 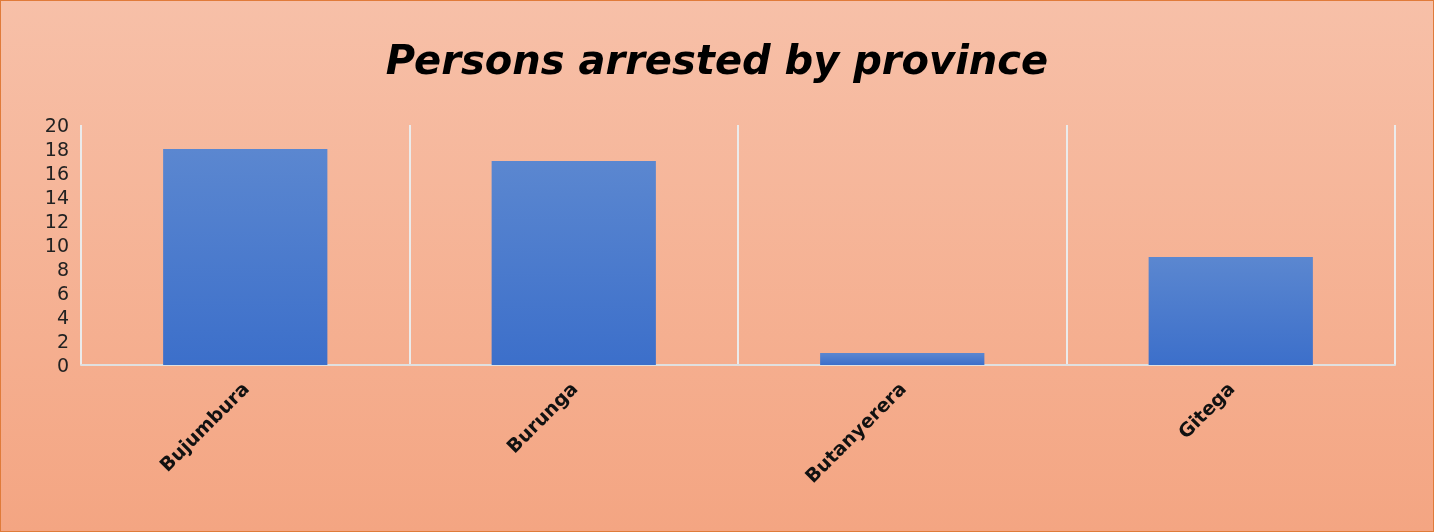 What do you see at coordinates (56, 149) in the screenshot?
I see `y-tick-label: 18` at bounding box center [56, 149].